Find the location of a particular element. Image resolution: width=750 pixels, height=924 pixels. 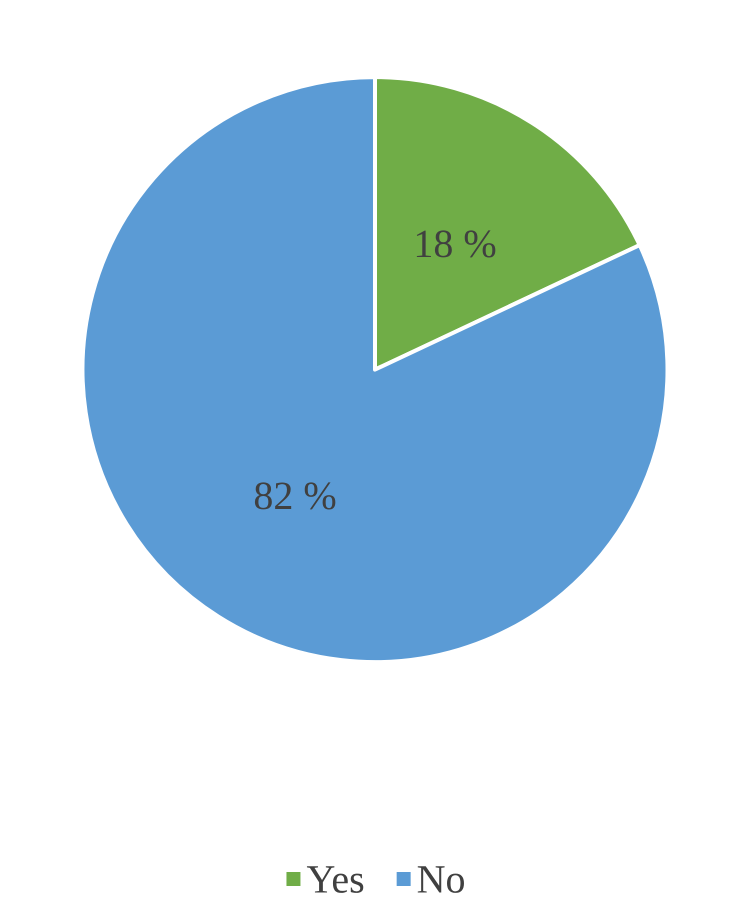

legend-label: Yes is located at coordinates (335, 879).